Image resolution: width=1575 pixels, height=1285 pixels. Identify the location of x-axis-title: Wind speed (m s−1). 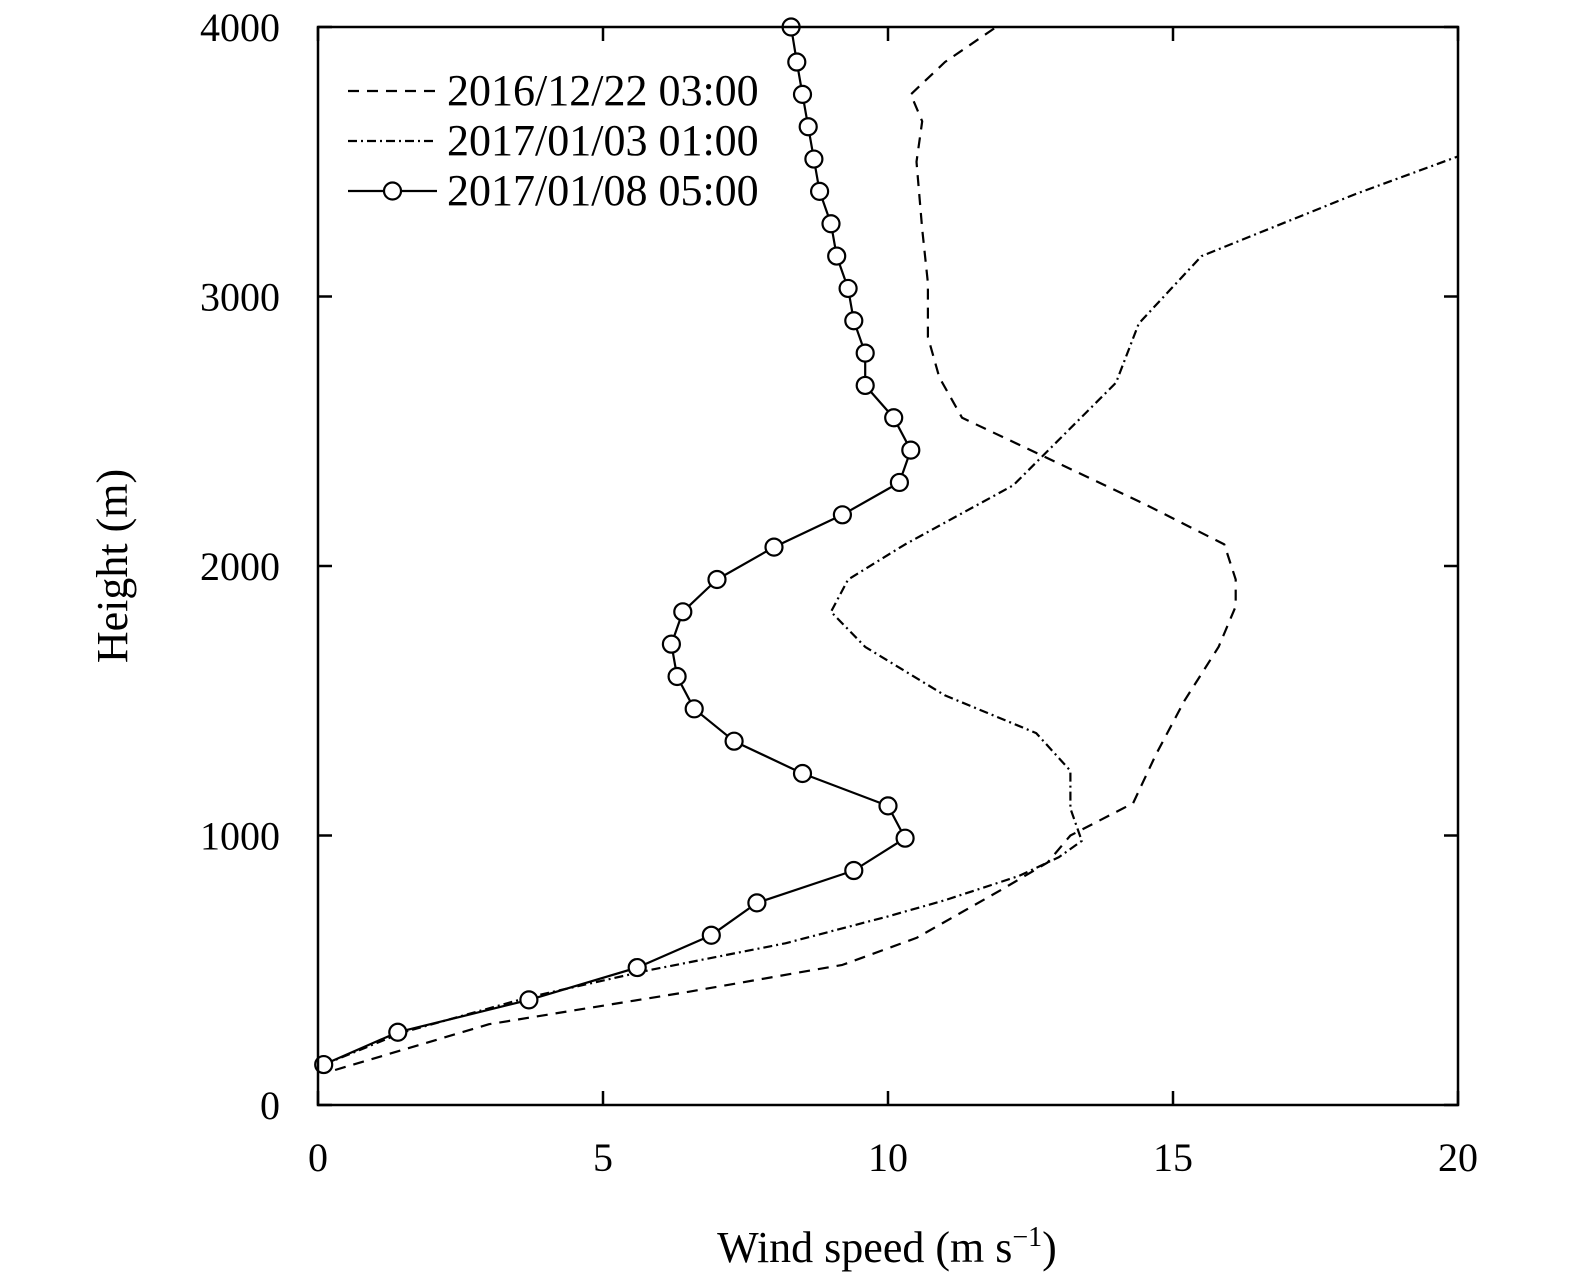
(887, 1247).